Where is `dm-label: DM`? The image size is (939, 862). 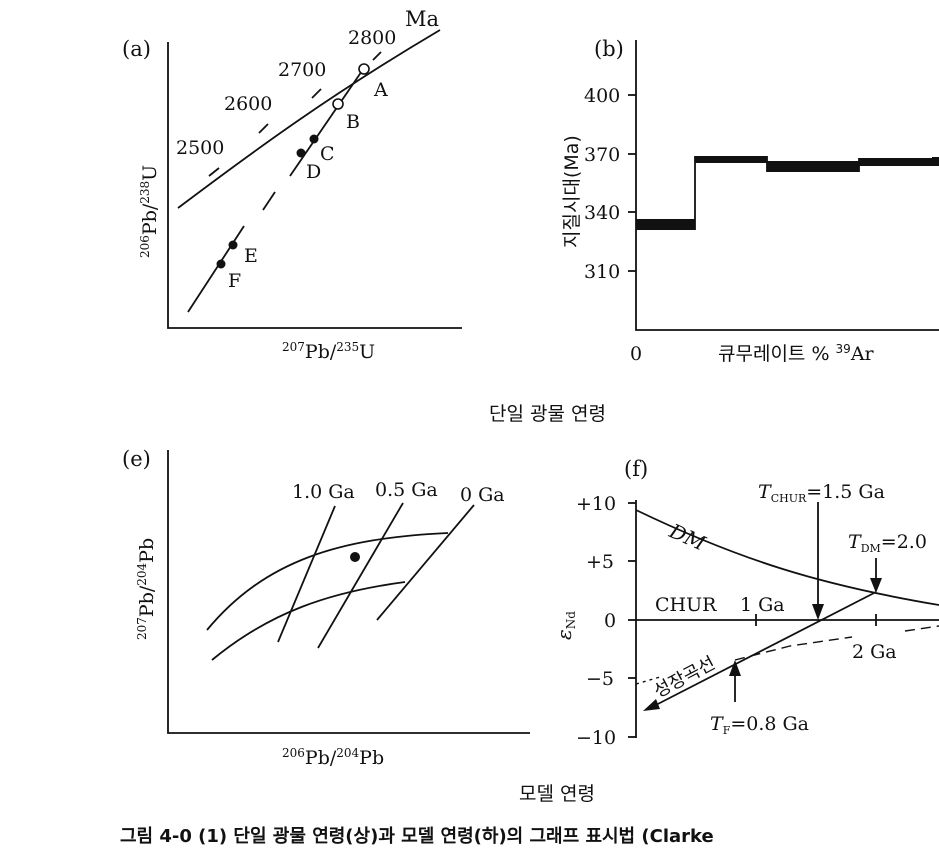 dm-label: DM is located at coordinates (687, 536).